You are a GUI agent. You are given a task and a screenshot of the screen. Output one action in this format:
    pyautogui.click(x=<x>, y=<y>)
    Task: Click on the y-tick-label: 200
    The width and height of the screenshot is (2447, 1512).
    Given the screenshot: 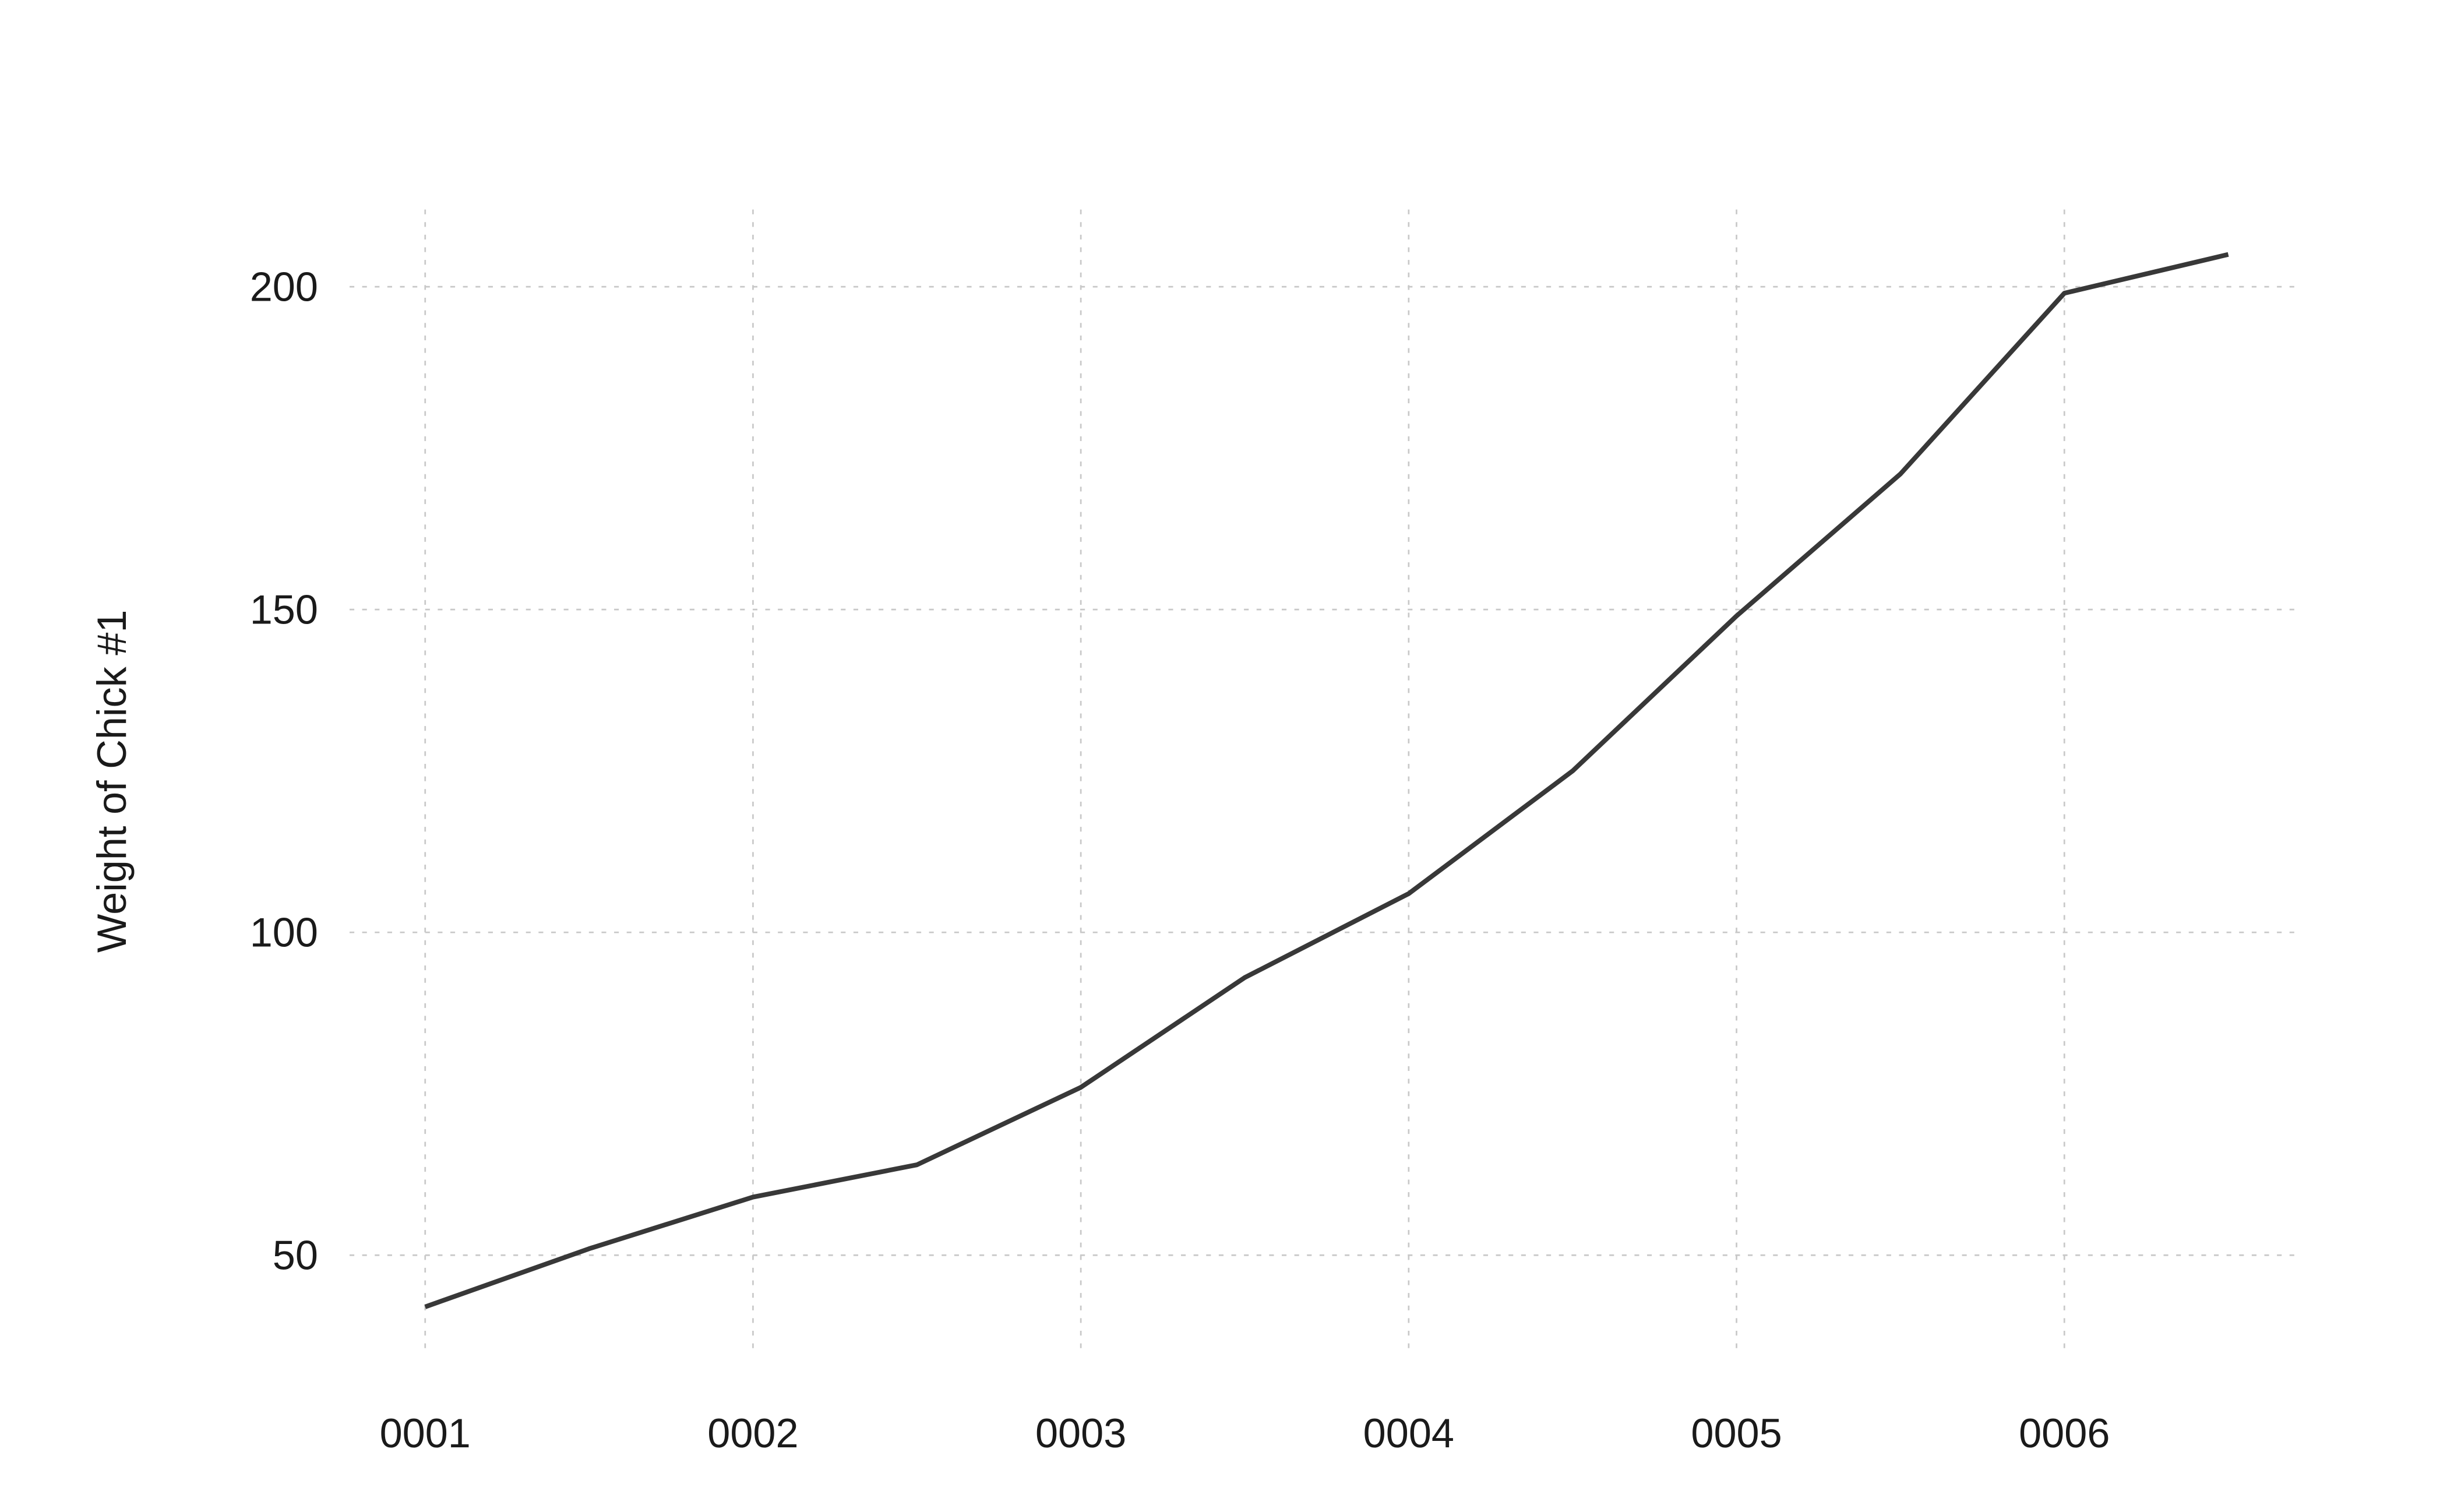 What is the action you would take?
    pyautogui.click(x=284, y=286)
    